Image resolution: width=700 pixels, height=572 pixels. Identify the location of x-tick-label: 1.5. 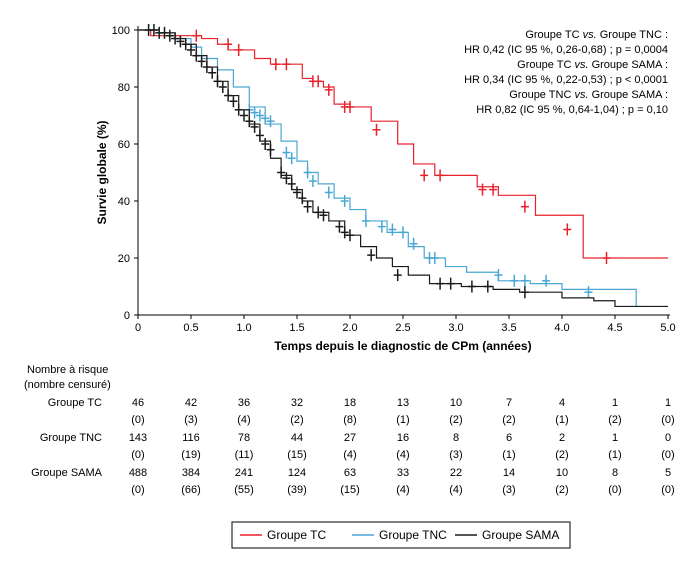
(296, 328).